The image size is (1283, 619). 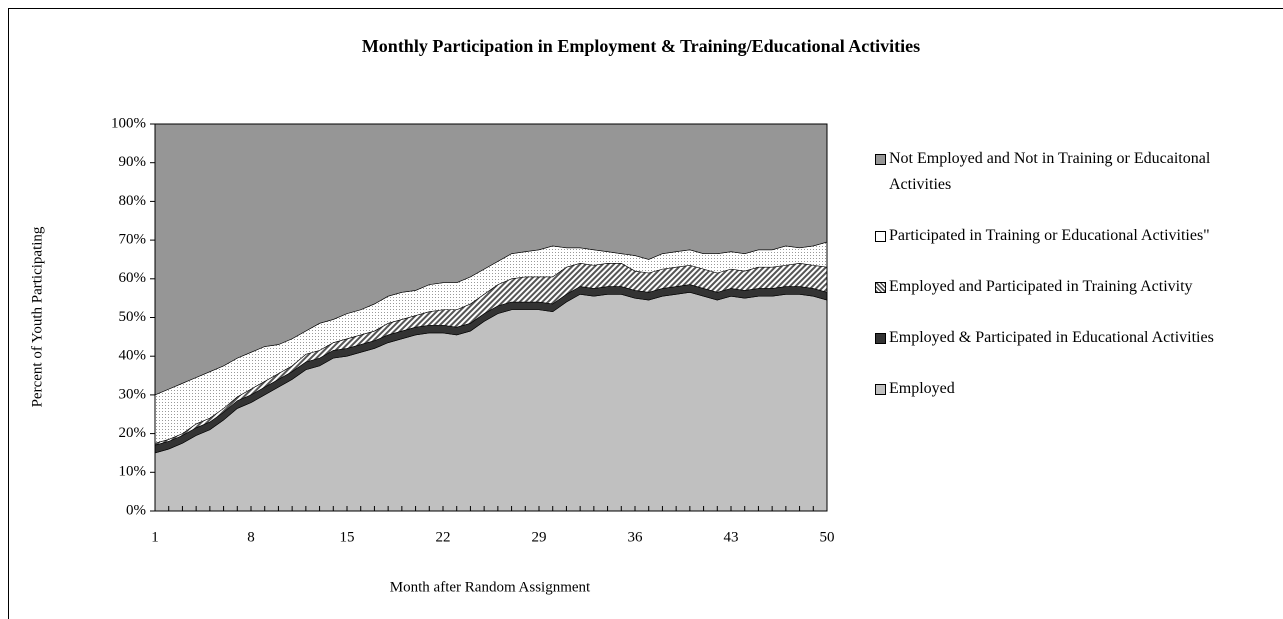 I want to click on y-tick-label: 100%, so click(x=128, y=123).